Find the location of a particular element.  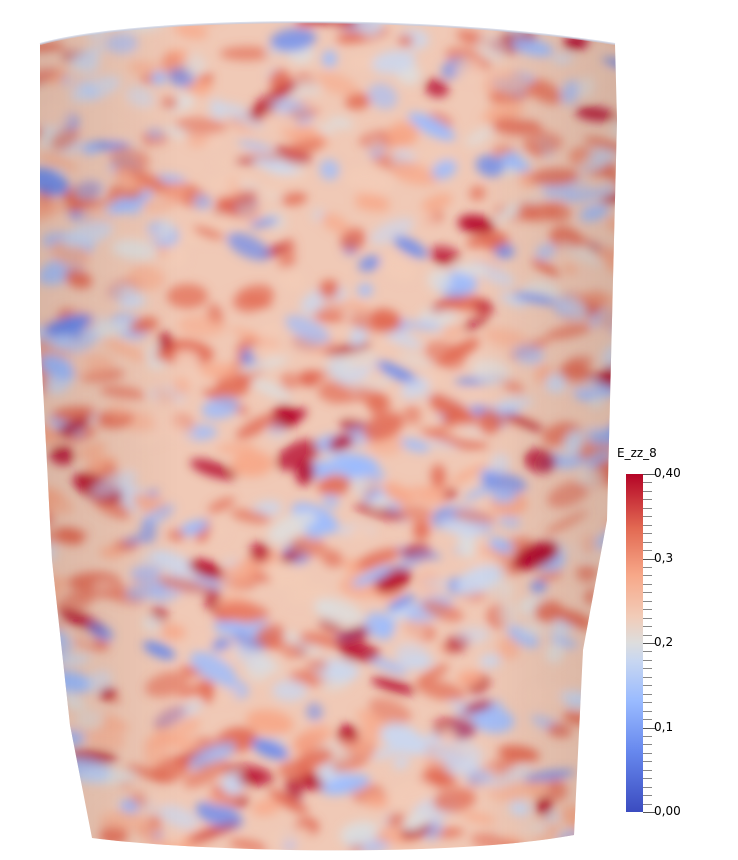

color-legend: E_zz_8 0,40 0,3 0,2 0,1 0,00 is located at coordinates (669, 636).